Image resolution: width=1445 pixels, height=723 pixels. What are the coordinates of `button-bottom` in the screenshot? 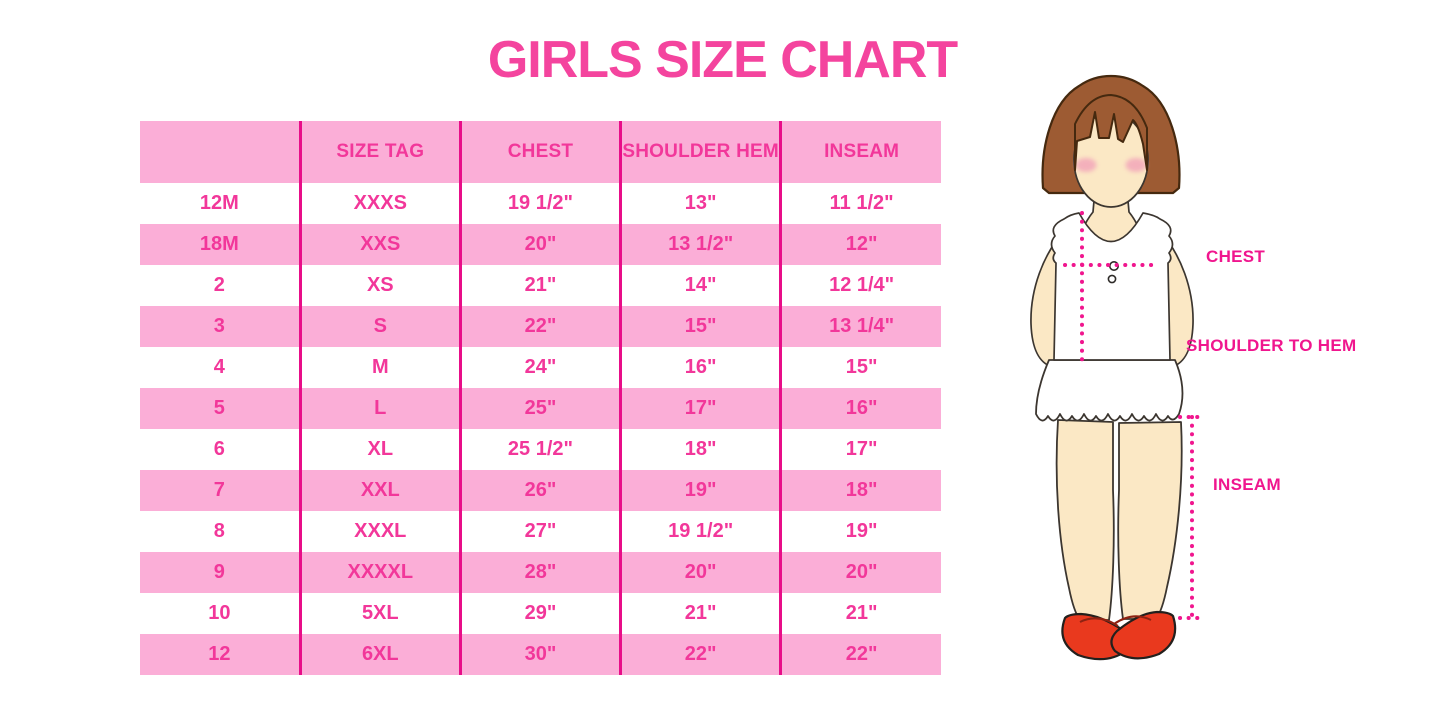 It's located at (1112, 279).